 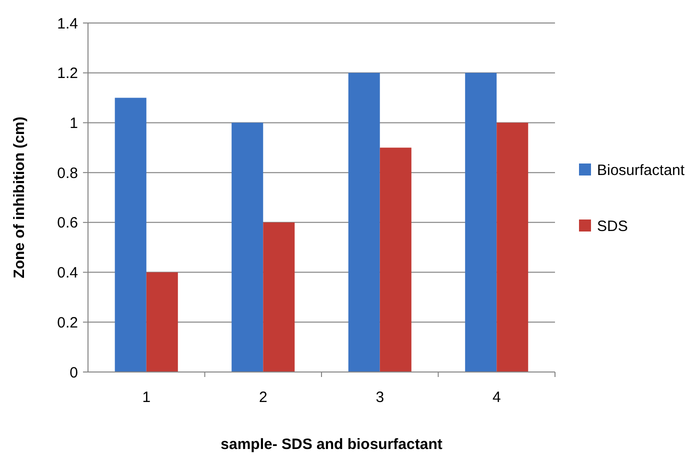 What do you see at coordinates (19, 197) in the screenshot?
I see `y-axis-title: Zone of inhibition (cm)` at bounding box center [19, 197].